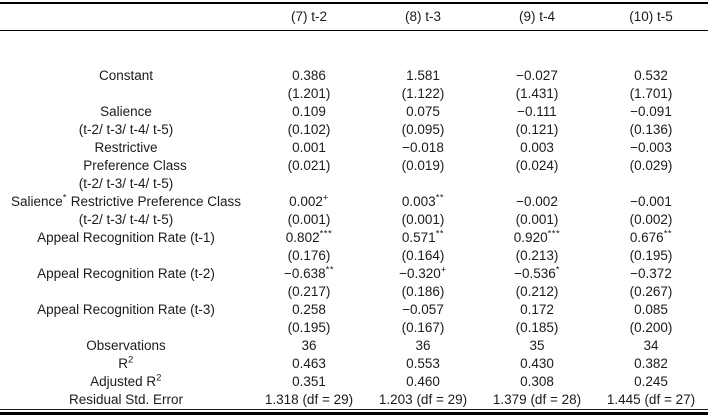 The width and height of the screenshot is (708, 419). Describe the element at coordinates (651, 165) in the screenshot. I see `value-cell: (0.029)` at that location.